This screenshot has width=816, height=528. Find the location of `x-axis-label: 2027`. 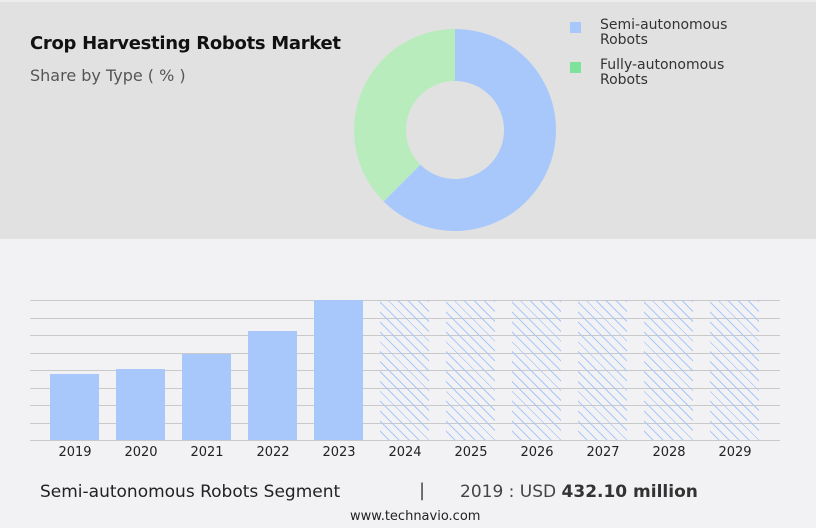

x-axis-label: 2027 is located at coordinates (603, 452).